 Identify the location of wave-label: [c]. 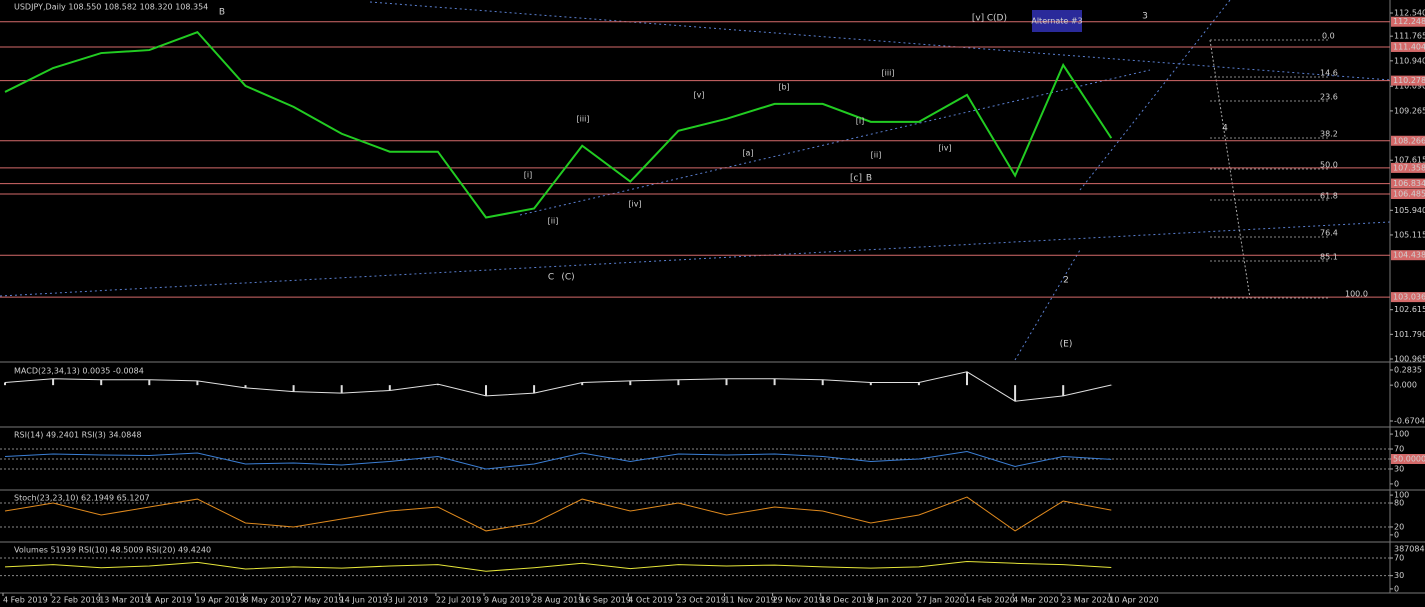
(856, 179).